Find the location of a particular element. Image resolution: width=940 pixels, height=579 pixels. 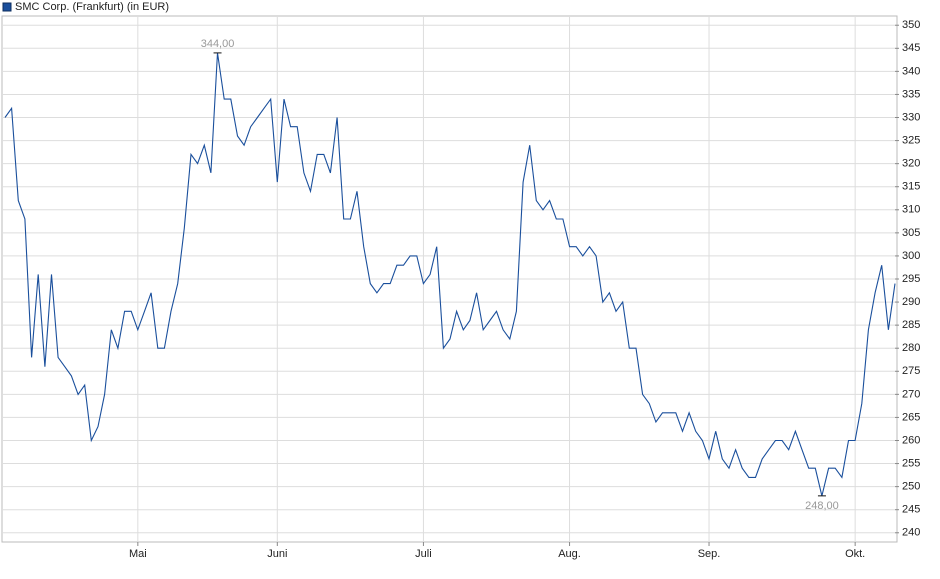

y-tick-label: 330 is located at coordinates (911, 117).